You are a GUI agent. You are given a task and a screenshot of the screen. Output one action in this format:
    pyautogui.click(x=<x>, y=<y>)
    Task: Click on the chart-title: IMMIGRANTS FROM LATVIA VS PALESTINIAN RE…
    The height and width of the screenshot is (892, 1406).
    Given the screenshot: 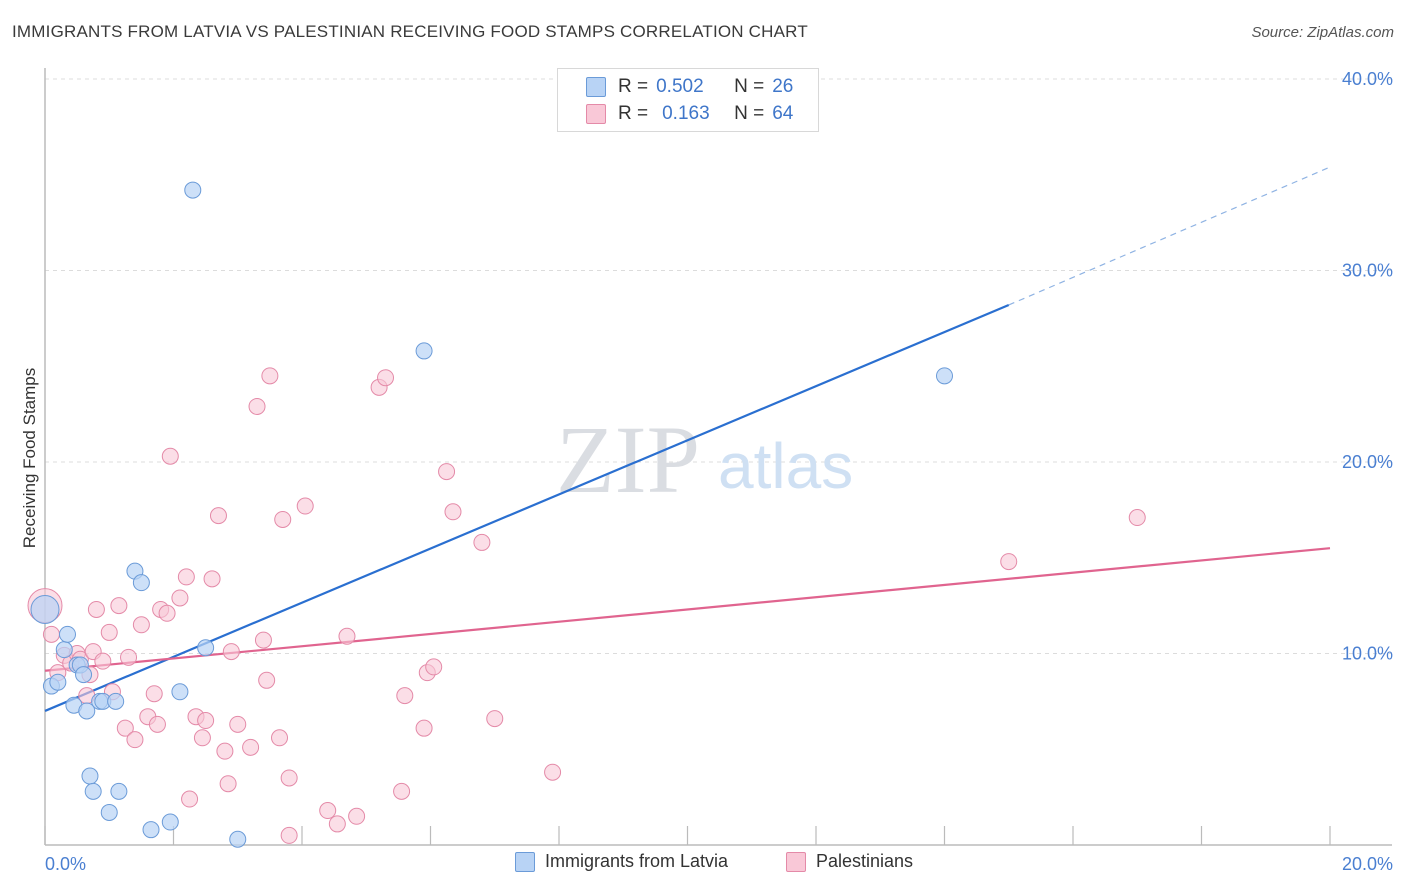 What is the action you would take?
    pyautogui.click(x=410, y=31)
    